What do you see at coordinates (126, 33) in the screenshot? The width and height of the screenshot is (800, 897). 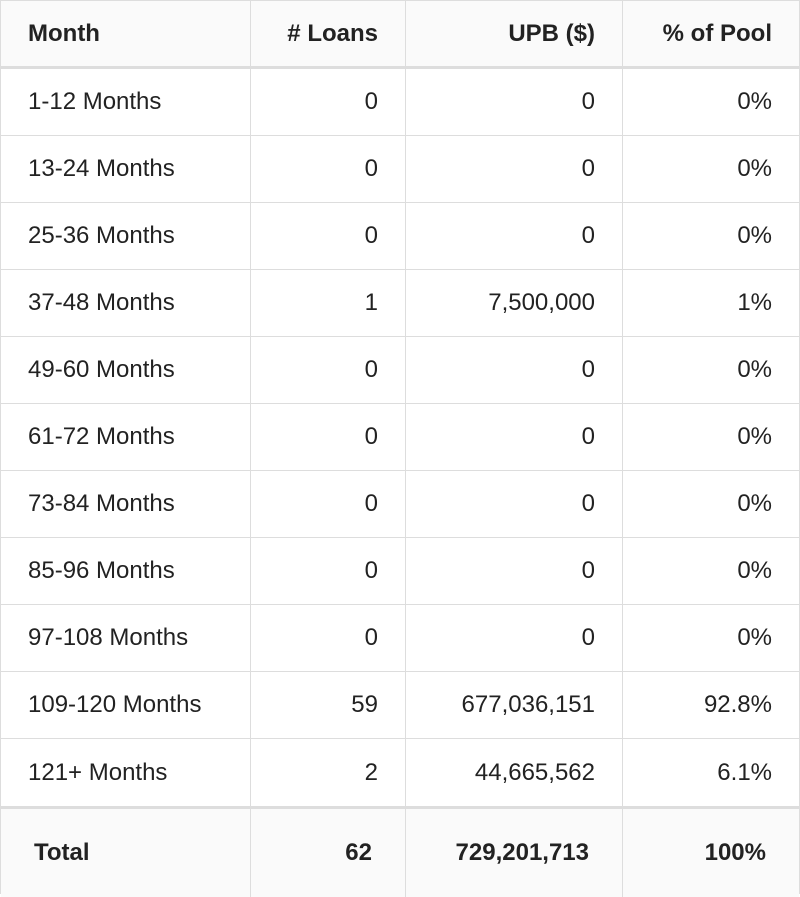 I see `table-cell: Month` at bounding box center [126, 33].